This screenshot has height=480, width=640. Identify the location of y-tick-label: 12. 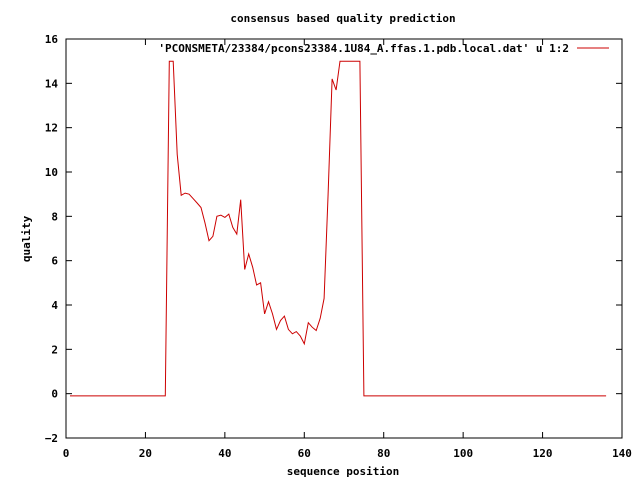
(51, 128).